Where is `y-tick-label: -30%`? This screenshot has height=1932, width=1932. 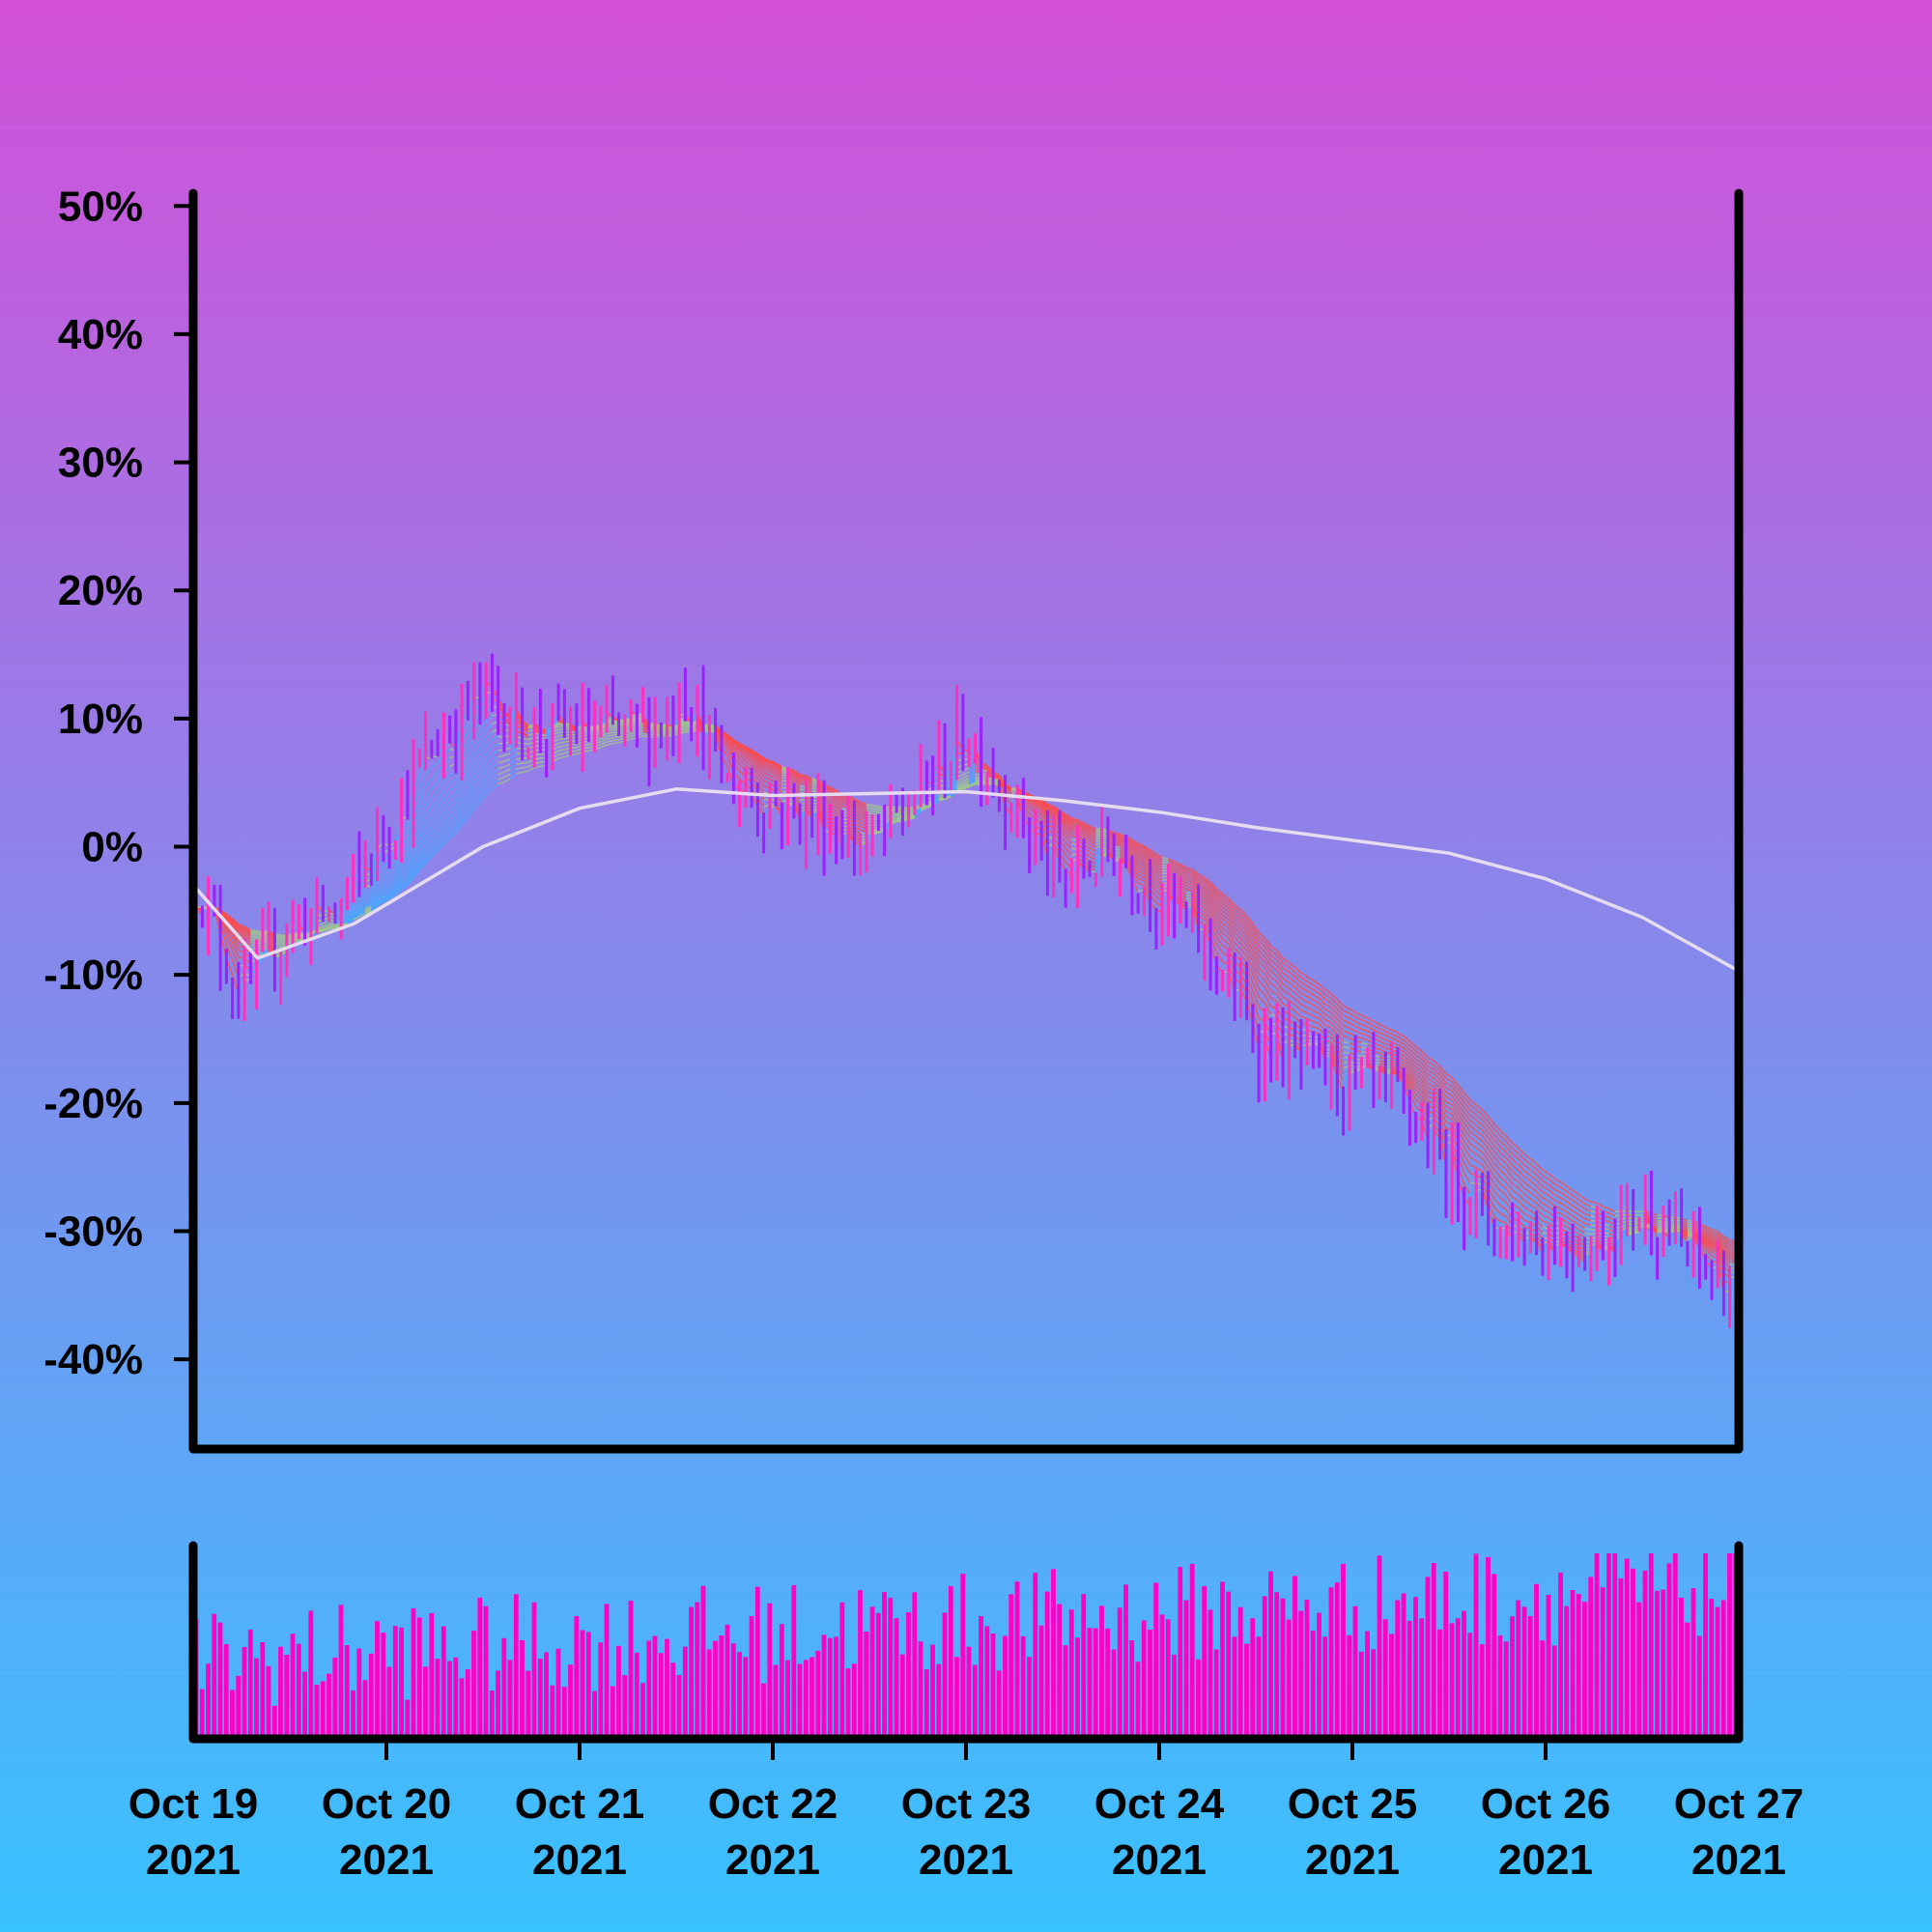 y-tick-label: -30% is located at coordinates (93, 1231).